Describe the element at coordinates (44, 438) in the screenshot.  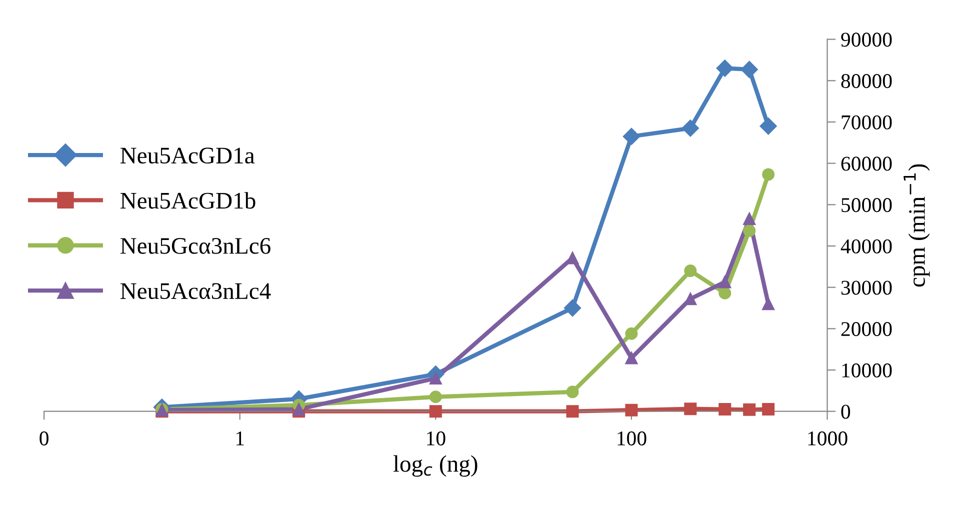
I see `x-tick-label: 0` at that location.